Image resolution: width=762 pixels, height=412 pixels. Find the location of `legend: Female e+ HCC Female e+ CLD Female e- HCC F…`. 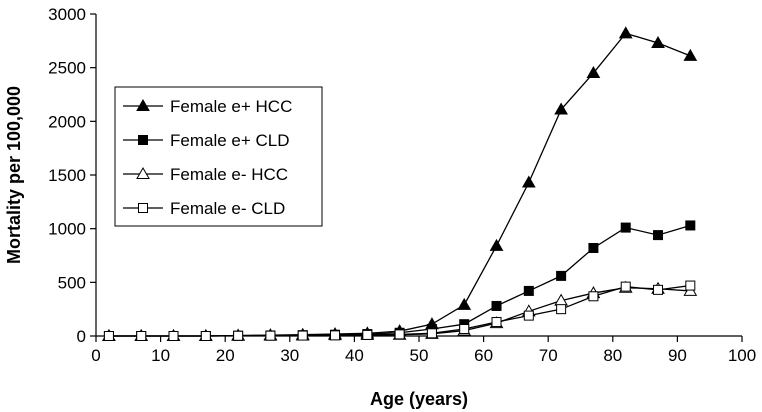

legend: Female e+ HCC Female e+ CLD Female e- HCC F… is located at coordinates (218, 156).